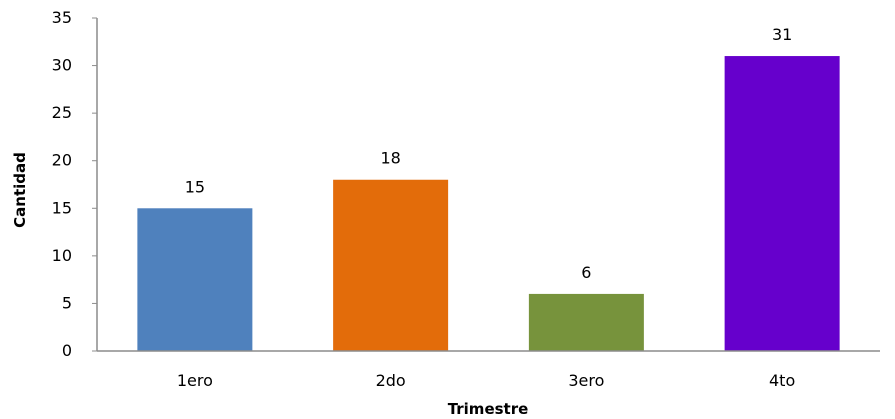 This screenshot has height=419, width=895. I want to click on x-tick-label-2do: 2do, so click(391, 380).